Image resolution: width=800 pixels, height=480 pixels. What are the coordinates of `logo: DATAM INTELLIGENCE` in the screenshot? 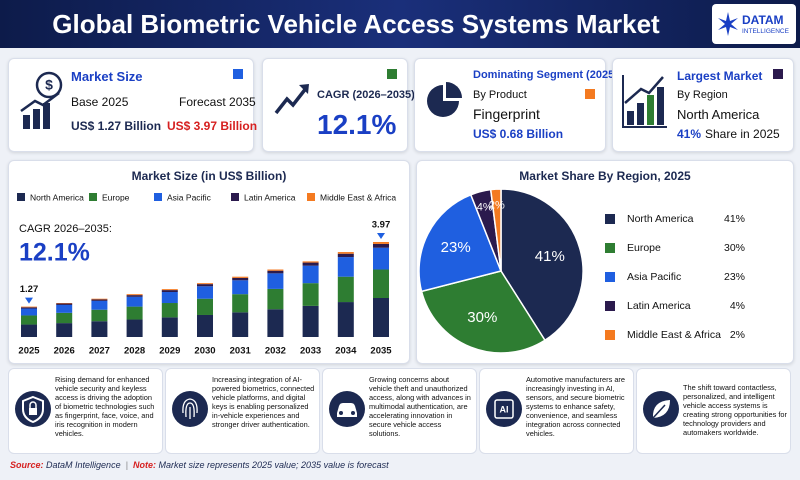 It's located at (754, 24).